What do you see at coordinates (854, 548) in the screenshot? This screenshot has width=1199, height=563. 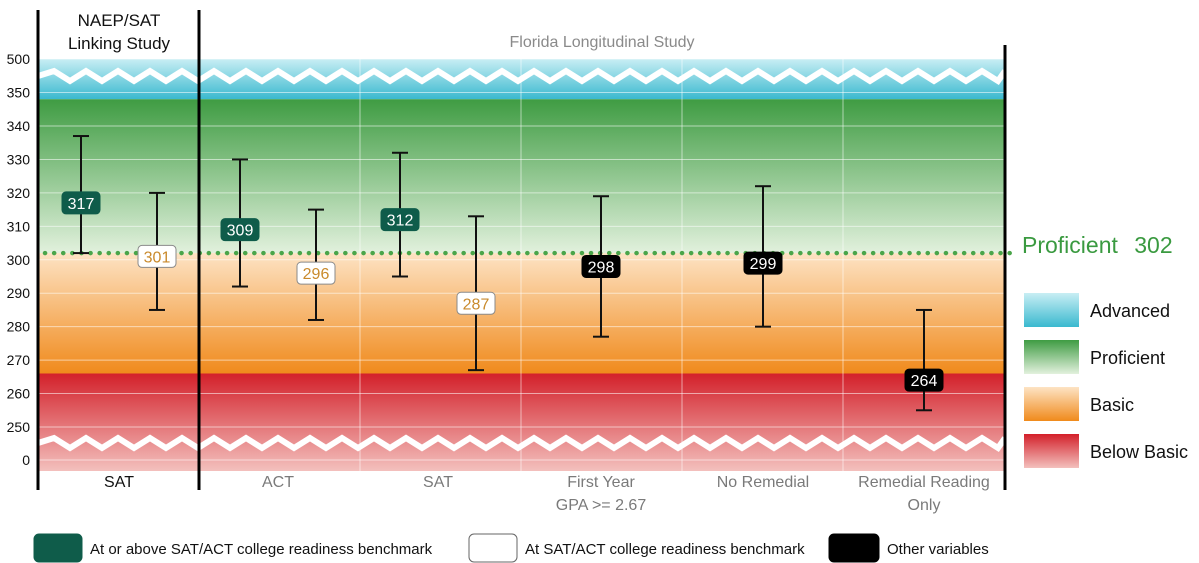 I see `point-legend-swatch-other` at bounding box center [854, 548].